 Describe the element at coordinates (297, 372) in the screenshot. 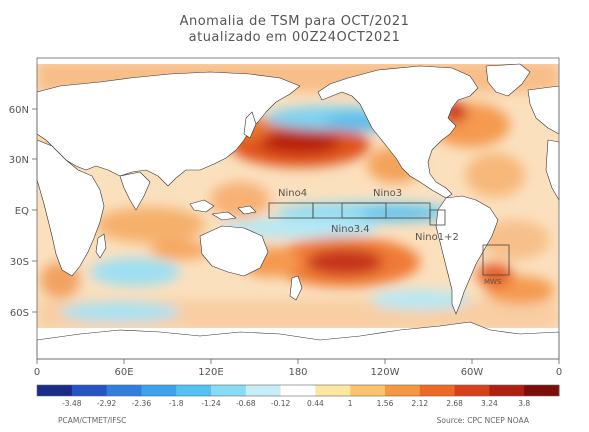

I see `lon-label-180: 180` at that location.